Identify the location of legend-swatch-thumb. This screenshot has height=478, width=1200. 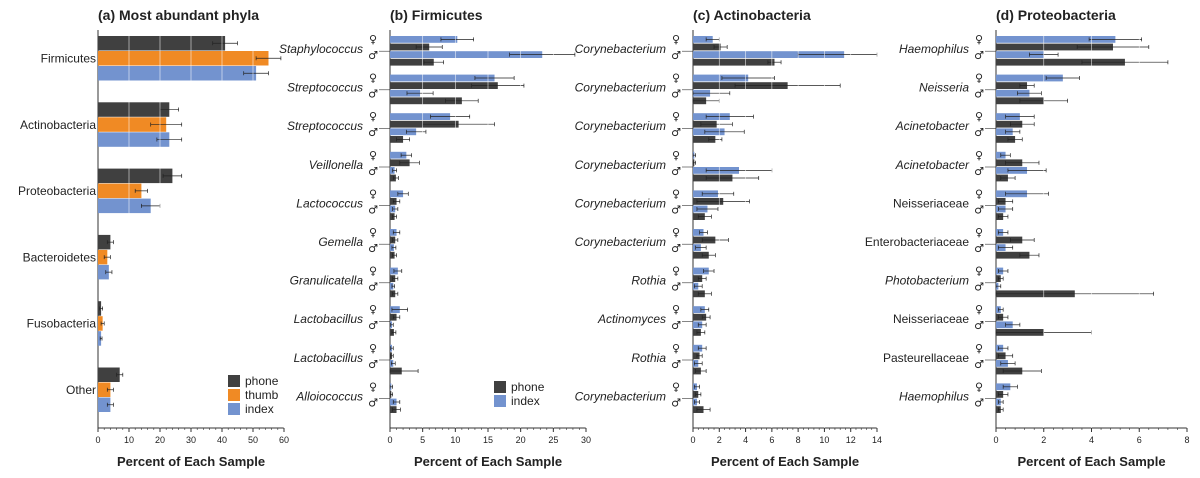
(234, 395).